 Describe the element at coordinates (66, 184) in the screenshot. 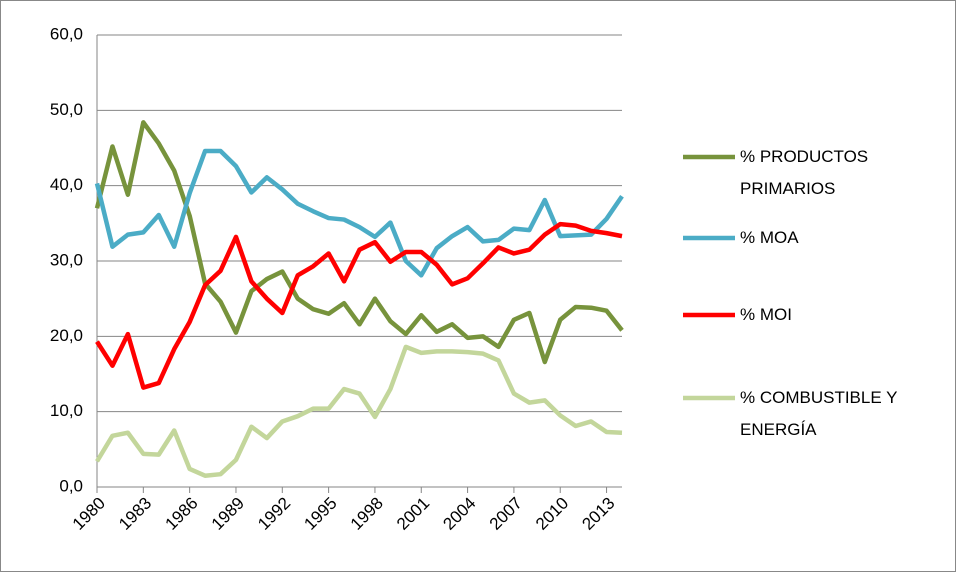

I see `y-tick-label: 40,0` at that location.